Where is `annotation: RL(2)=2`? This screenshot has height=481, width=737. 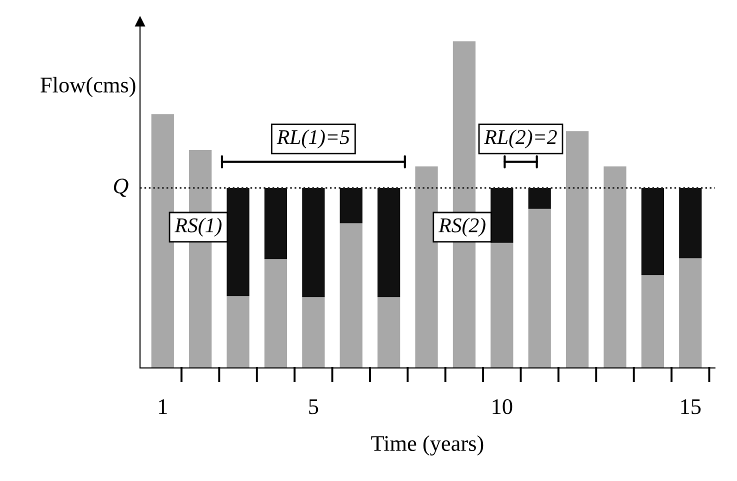 annotation: RL(2)=2 is located at coordinates (520, 138).